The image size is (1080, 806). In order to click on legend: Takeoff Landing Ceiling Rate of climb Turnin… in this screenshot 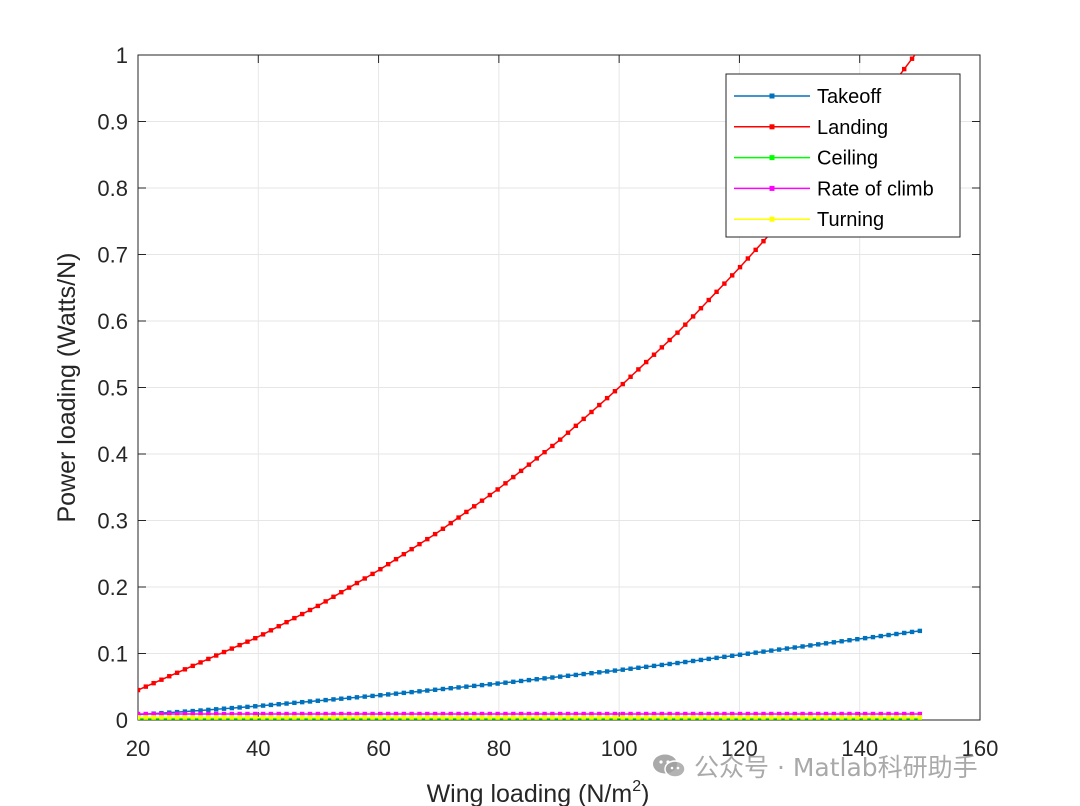, I will do `click(843, 155)`.